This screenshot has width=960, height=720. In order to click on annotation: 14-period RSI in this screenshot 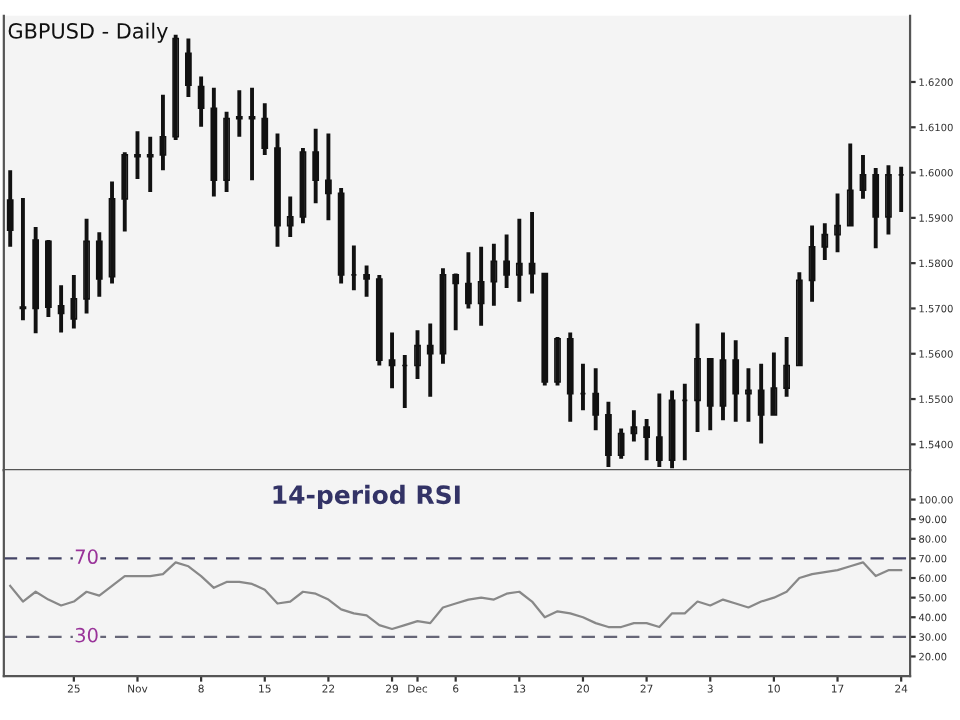, I will do `click(366, 497)`.